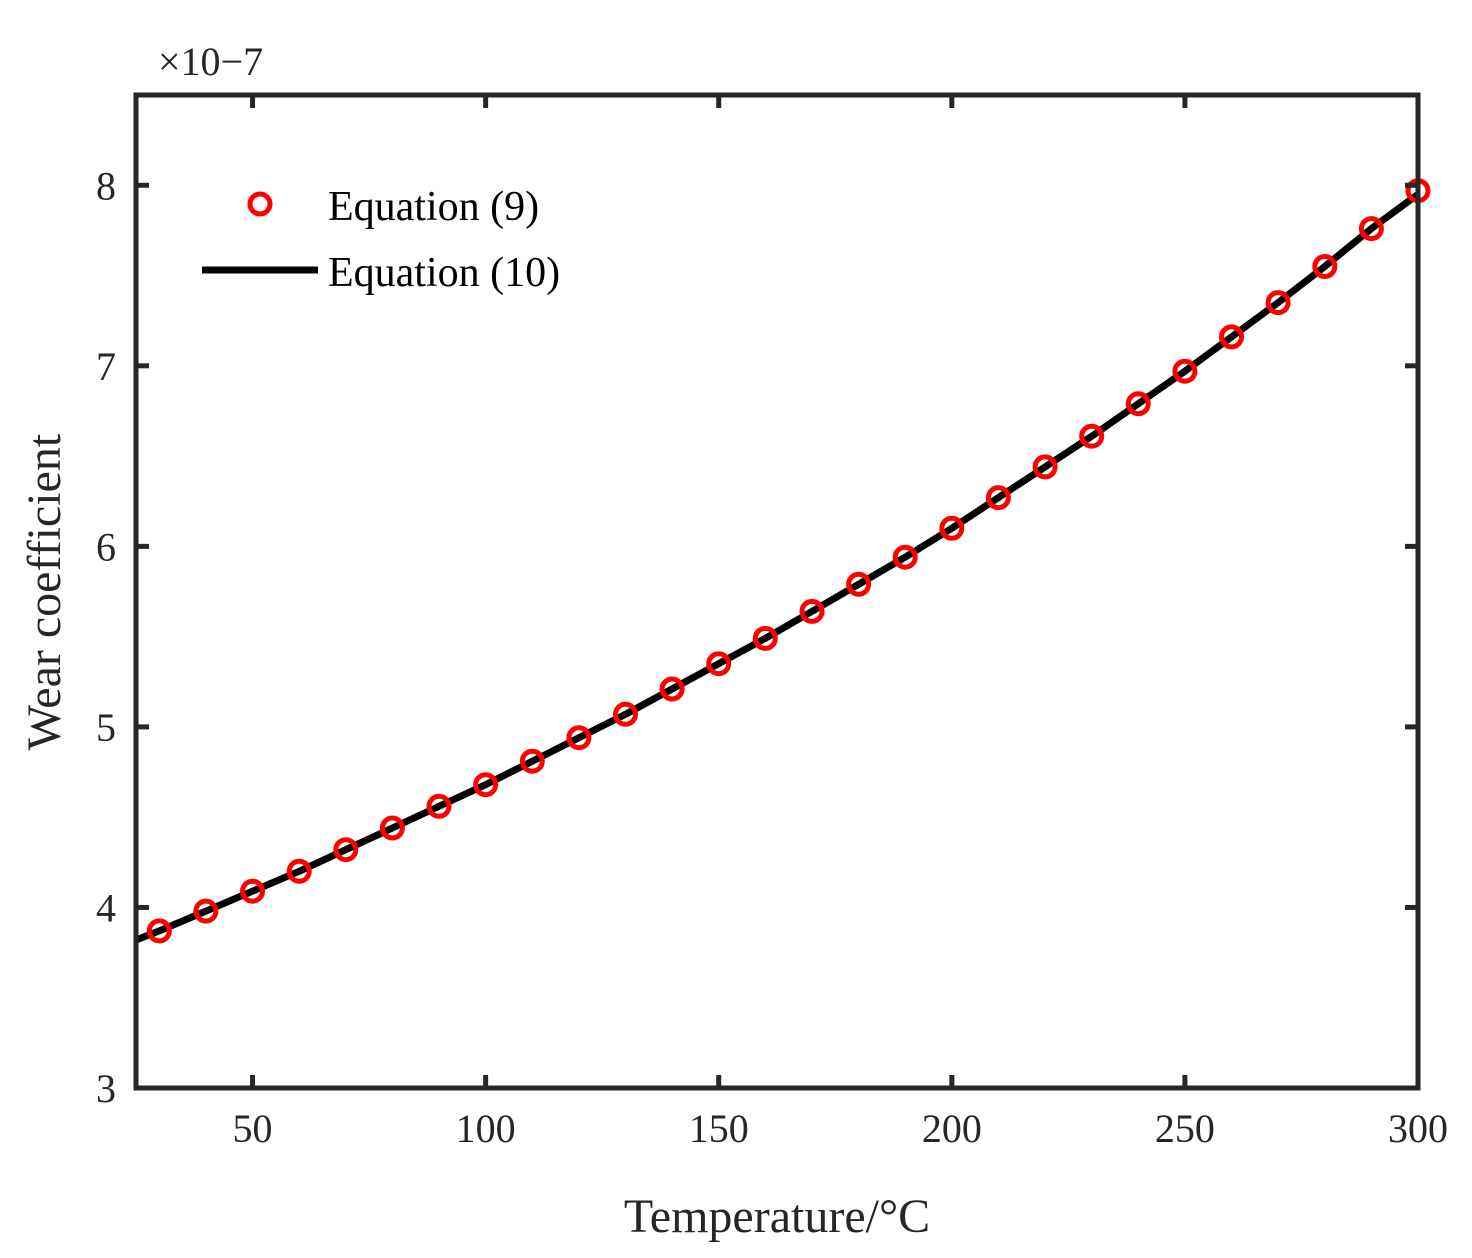  I want to click on x-tick-label: 200, so click(952, 1128).